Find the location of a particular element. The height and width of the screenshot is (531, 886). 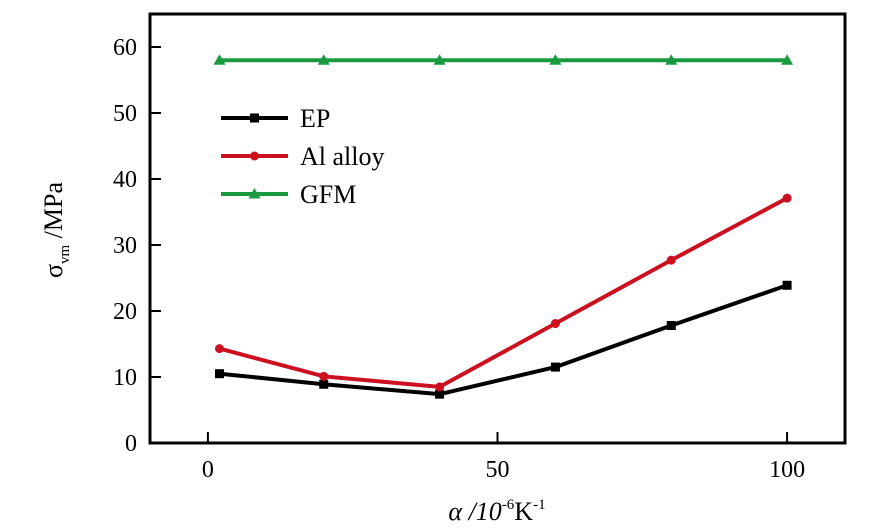

legend-item-ep: EP is located at coordinates (275, 118).